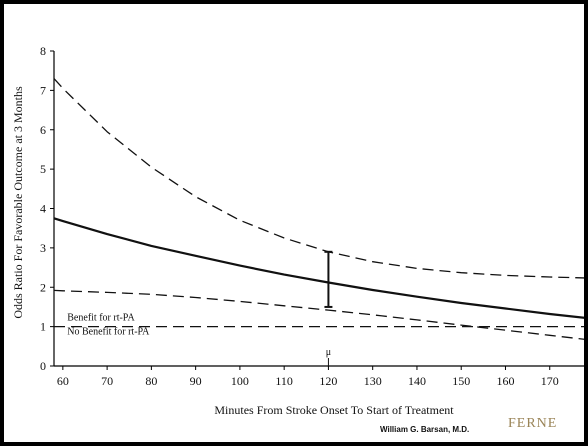 The image size is (588, 446). Describe the element at coordinates (151, 381) in the screenshot. I see `x-tick-label: 80` at that location.